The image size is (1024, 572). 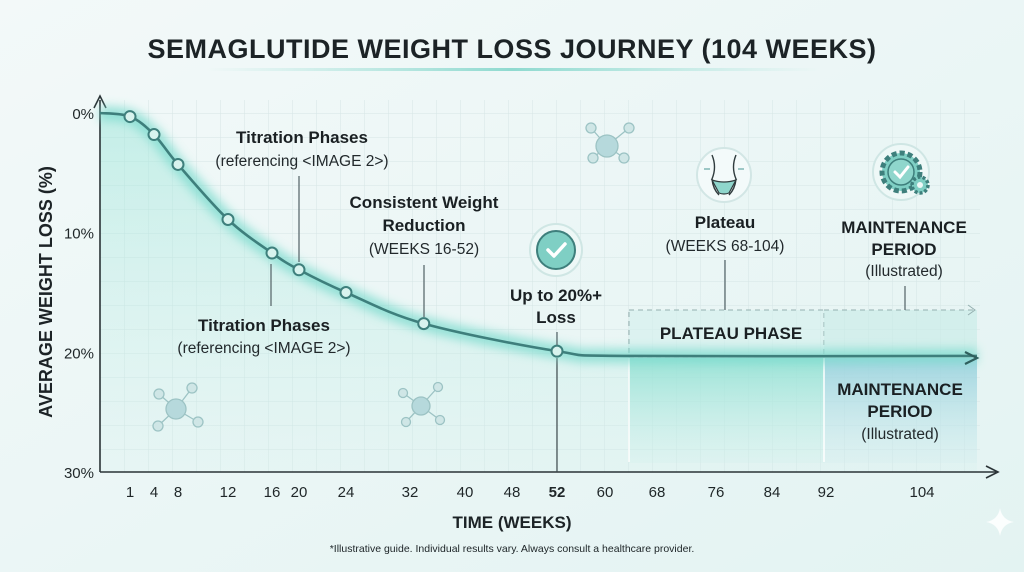 I want to click on x-tick-label: 40, so click(x=465, y=492).